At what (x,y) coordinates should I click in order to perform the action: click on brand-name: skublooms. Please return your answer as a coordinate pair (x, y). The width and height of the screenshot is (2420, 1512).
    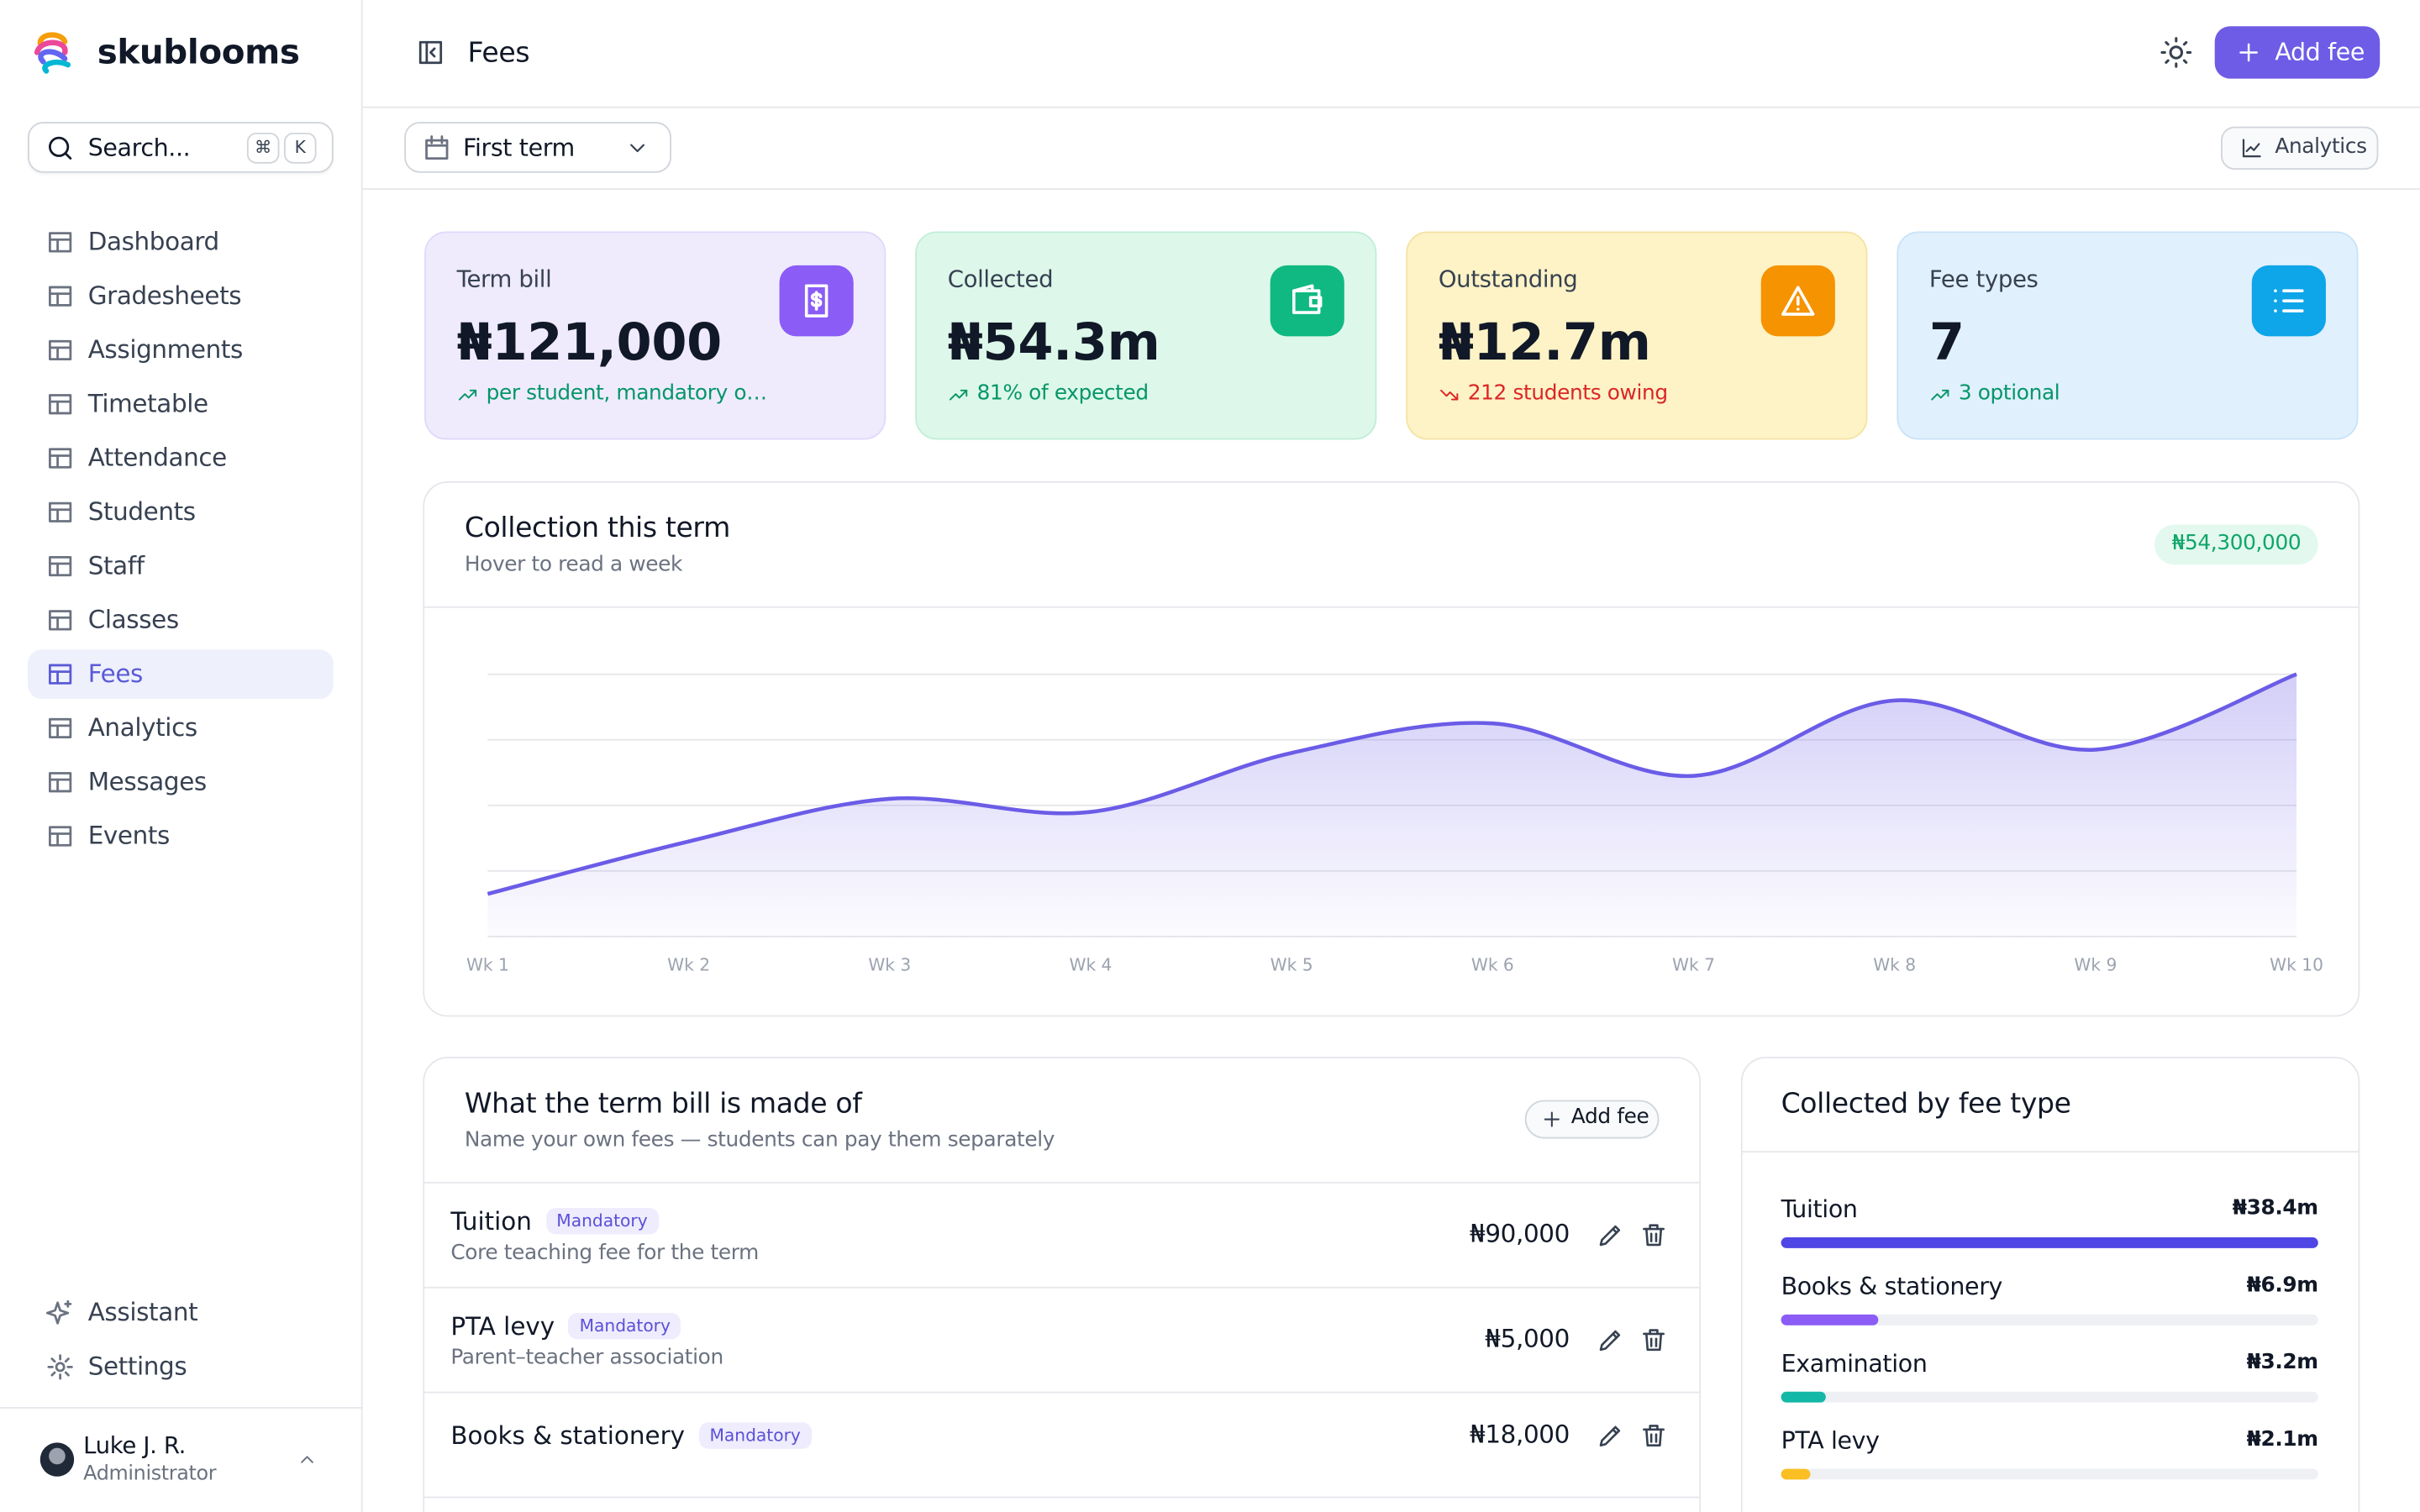
    Looking at the image, I should click on (199, 52).